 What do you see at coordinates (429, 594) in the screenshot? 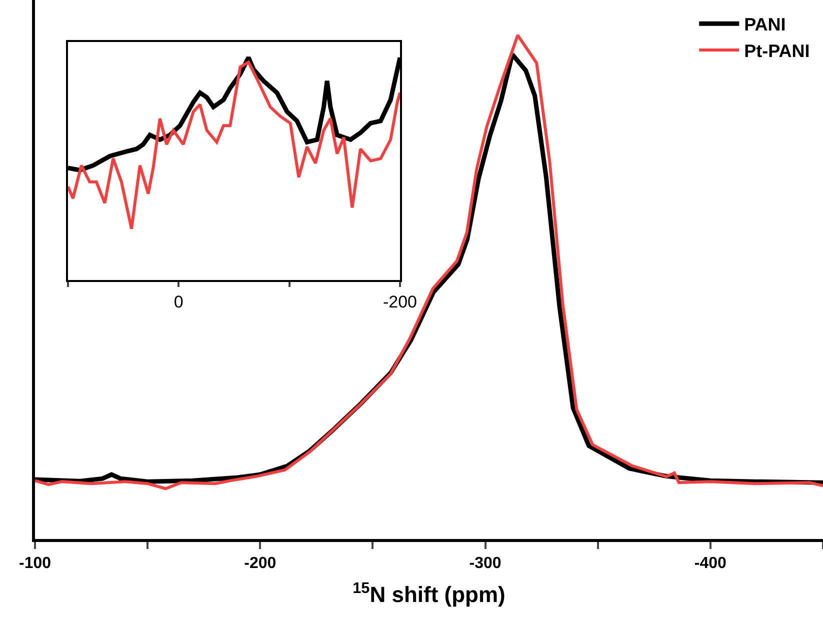
I see `x-axis-title: $^{15}$N shift (ppm)` at bounding box center [429, 594].